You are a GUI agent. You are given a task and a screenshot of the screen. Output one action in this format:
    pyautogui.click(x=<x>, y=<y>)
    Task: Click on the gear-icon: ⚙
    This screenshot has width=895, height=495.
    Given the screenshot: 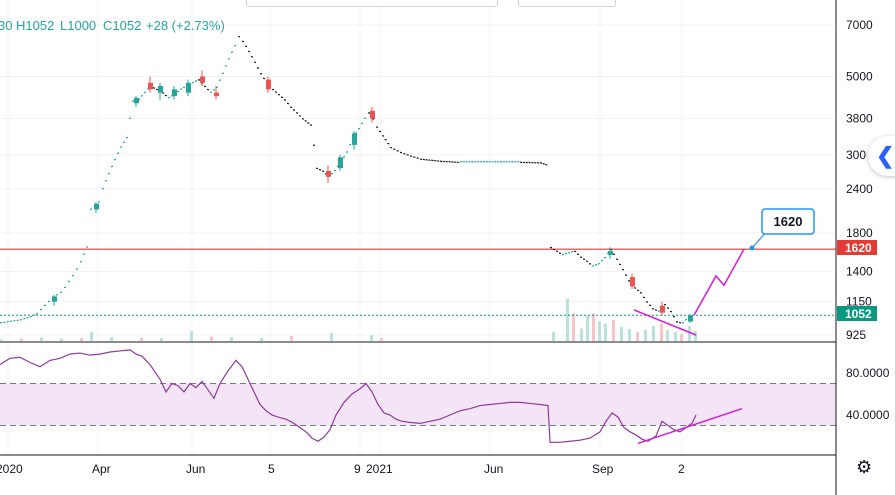 What is the action you would take?
    pyautogui.click(x=864, y=467)
    